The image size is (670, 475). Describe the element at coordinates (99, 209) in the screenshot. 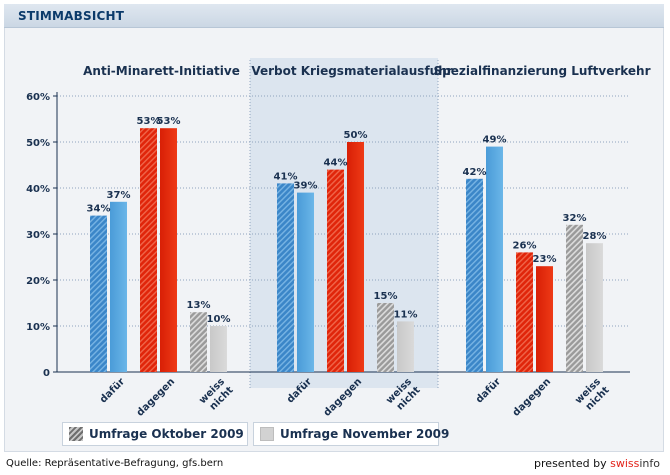

I see `bar-value-label: 34%` at that location.